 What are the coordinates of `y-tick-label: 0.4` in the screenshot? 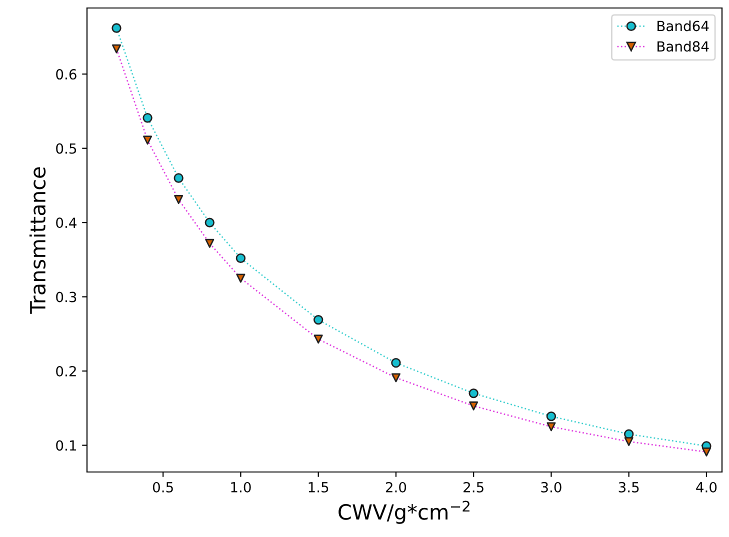 It's located at (66, 223).